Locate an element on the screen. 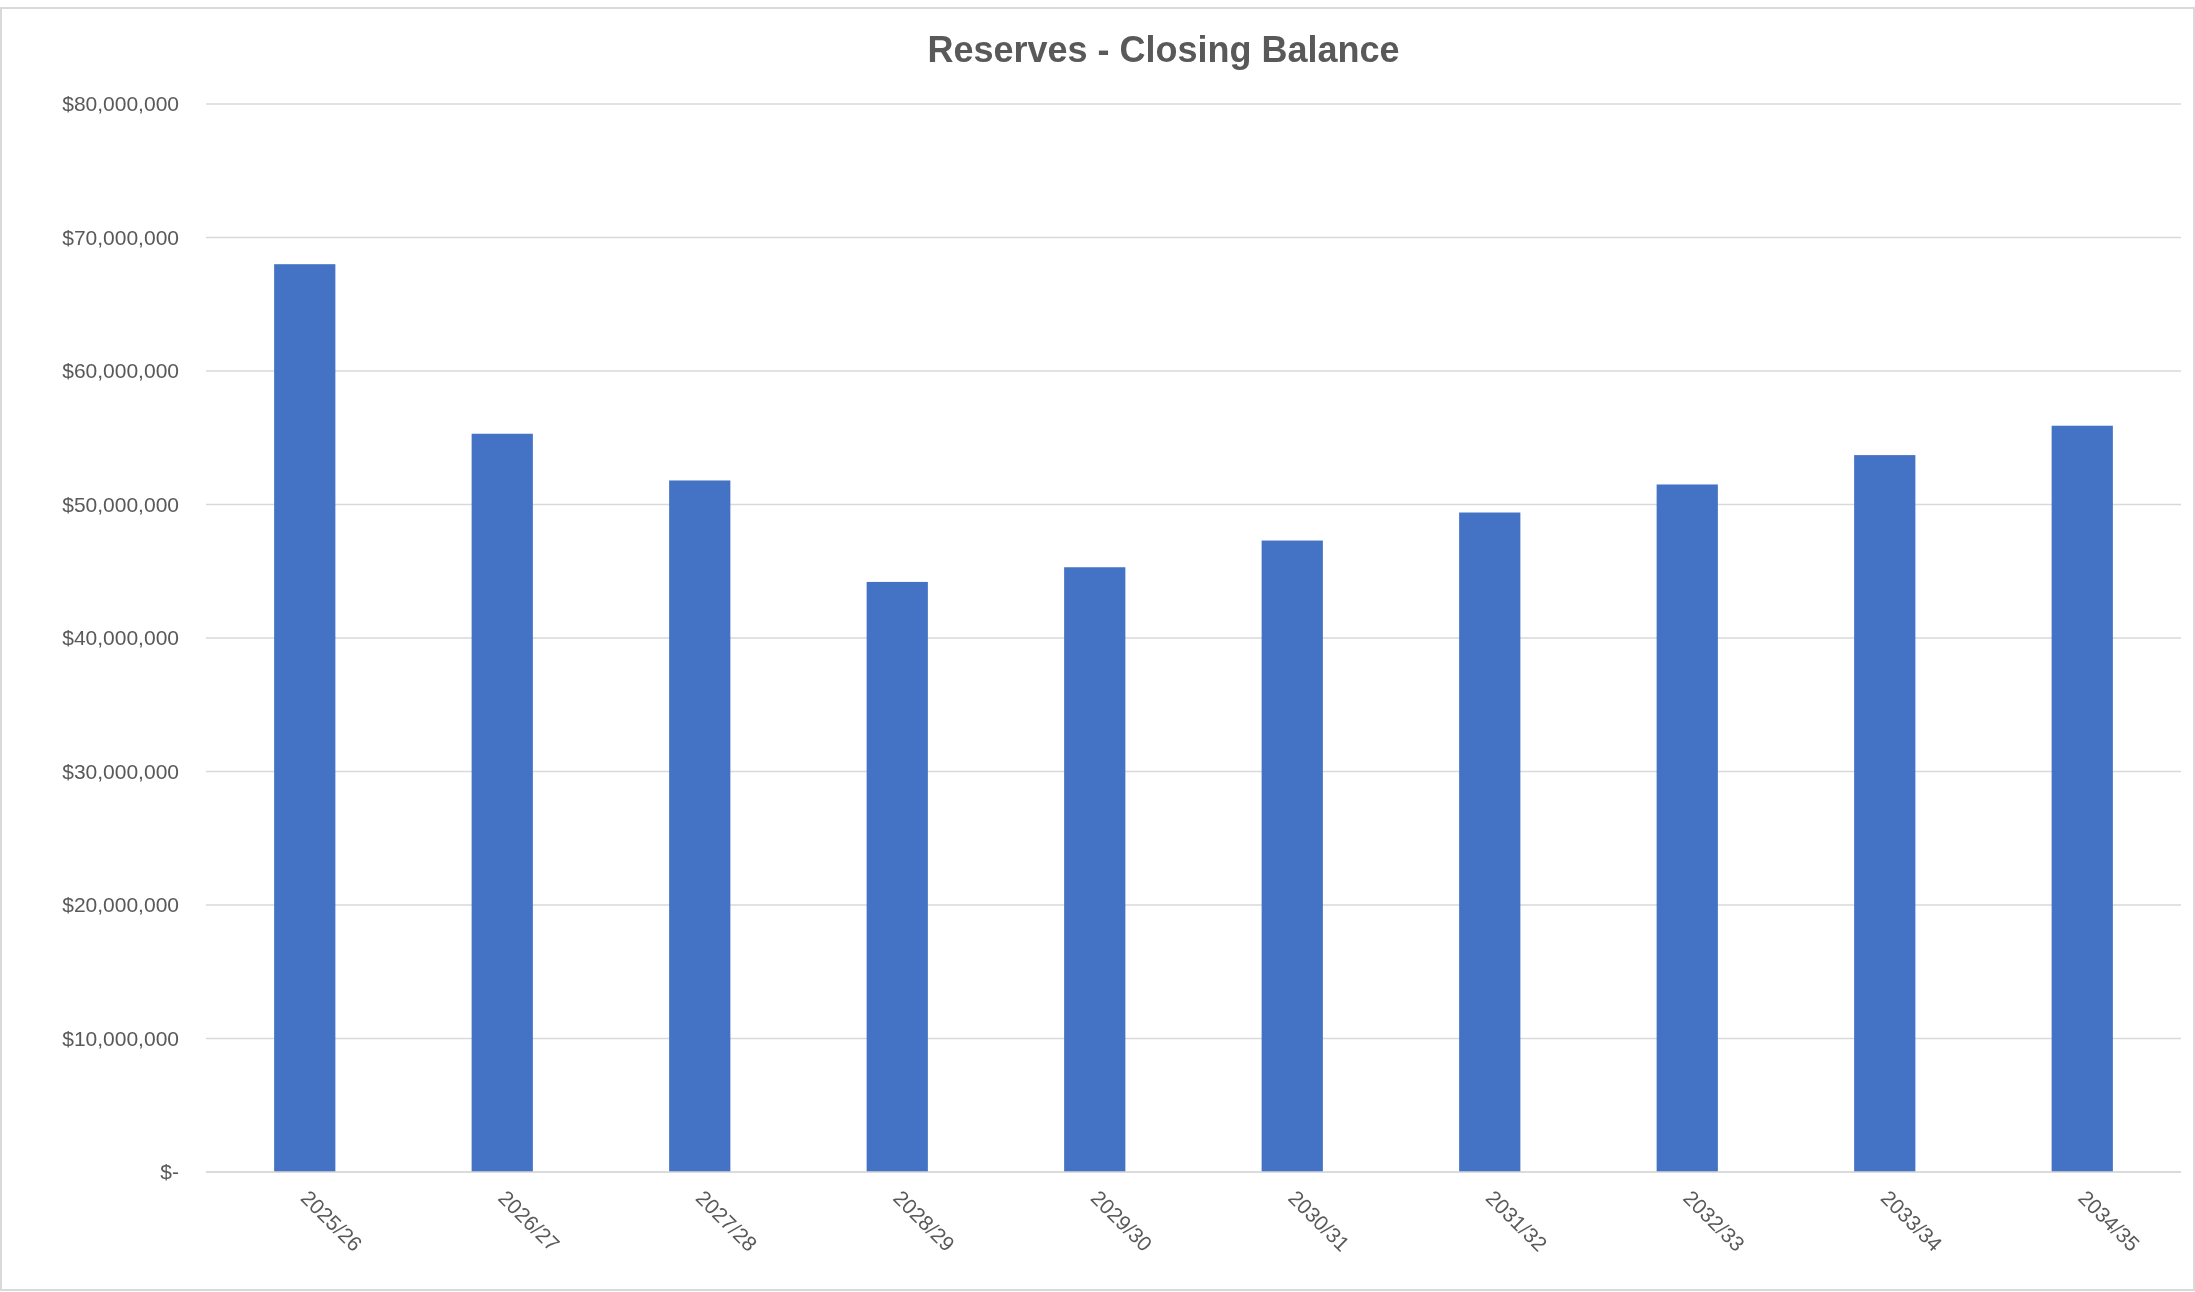 The height and width of the screenshot is (1292, 2195). chart-title: Reserves - Closing Balance is located at coordinates (1163, 49).